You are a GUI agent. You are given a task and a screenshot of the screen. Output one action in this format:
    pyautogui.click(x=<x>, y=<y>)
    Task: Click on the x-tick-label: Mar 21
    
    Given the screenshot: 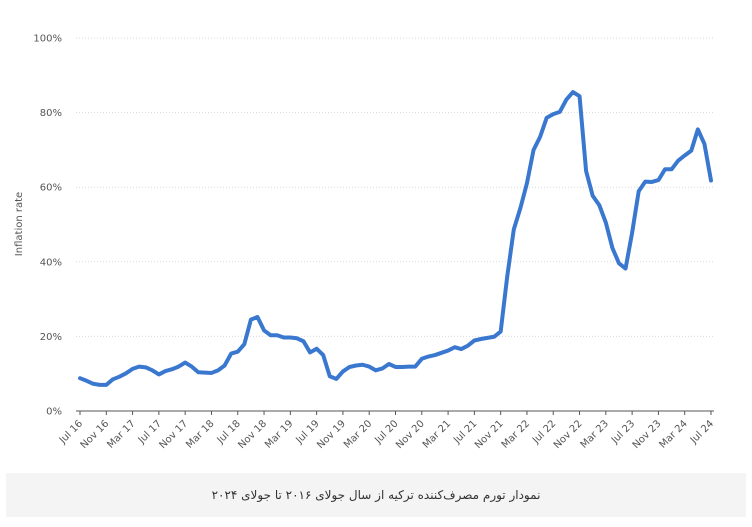 What is the action you would take?
    pyautogui.click(x=437, y=434)
    